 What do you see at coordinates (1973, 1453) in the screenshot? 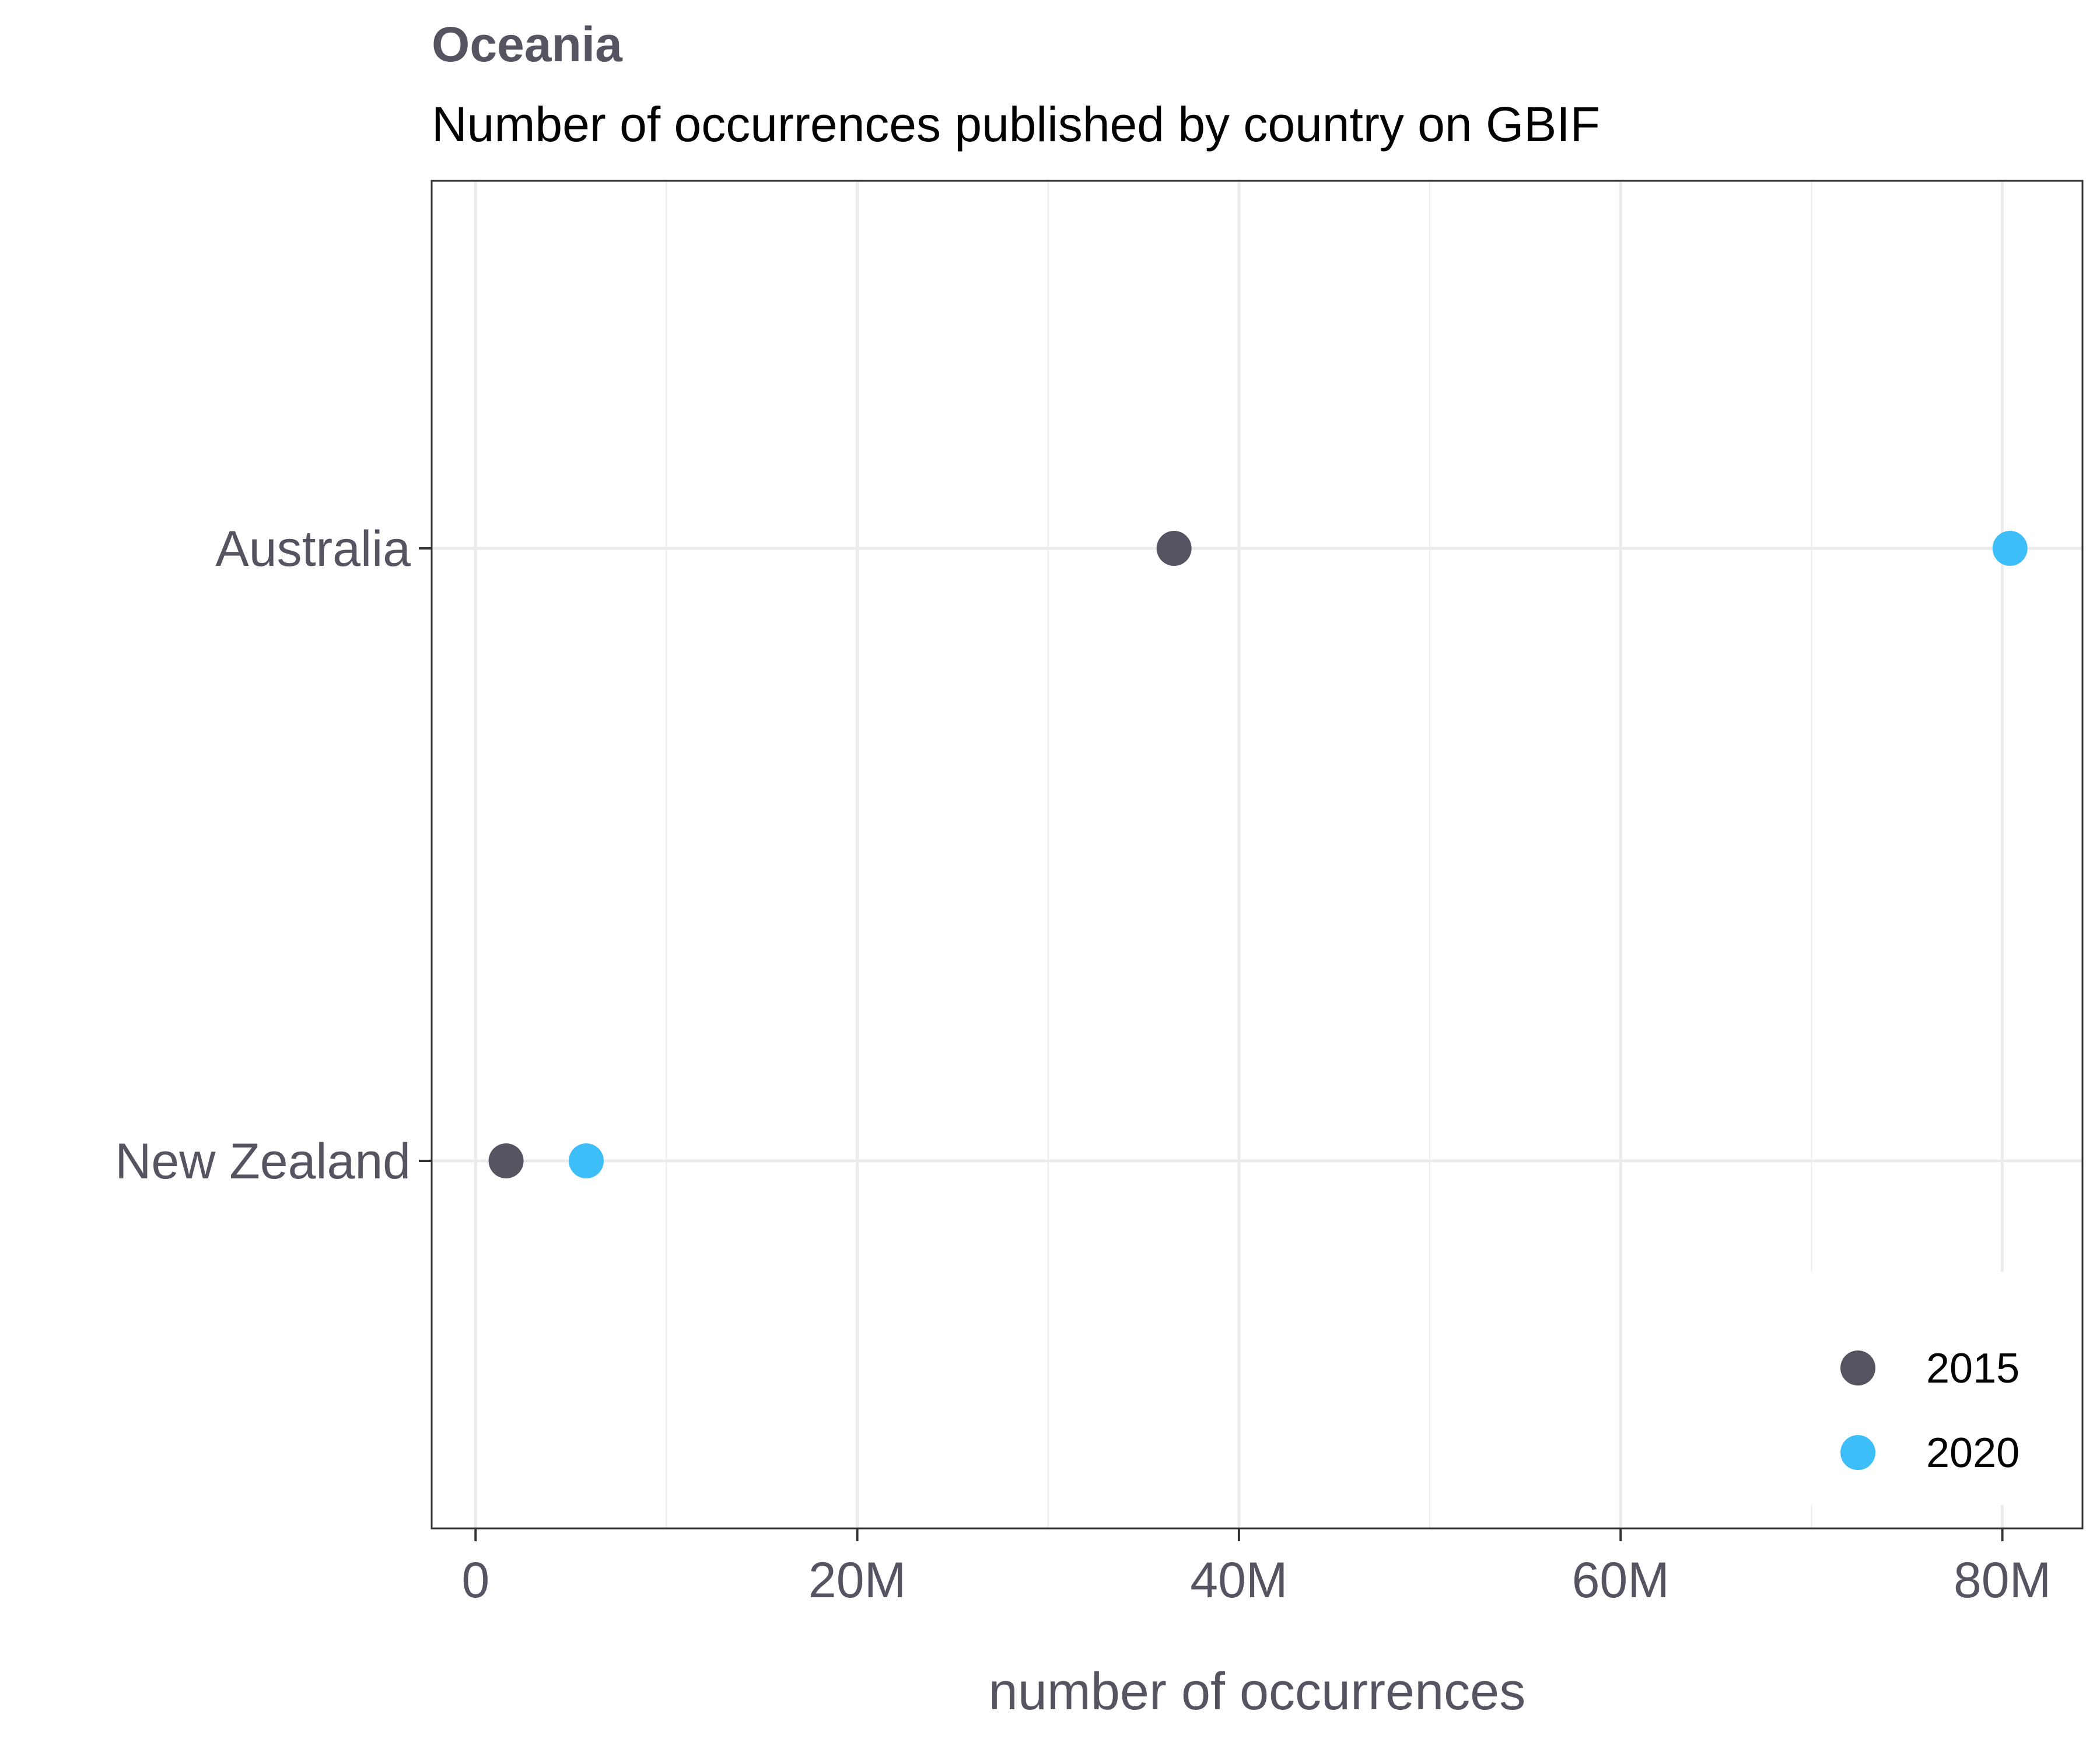
I see `legend-label: 2020` at bounding box center [1973, 1453].